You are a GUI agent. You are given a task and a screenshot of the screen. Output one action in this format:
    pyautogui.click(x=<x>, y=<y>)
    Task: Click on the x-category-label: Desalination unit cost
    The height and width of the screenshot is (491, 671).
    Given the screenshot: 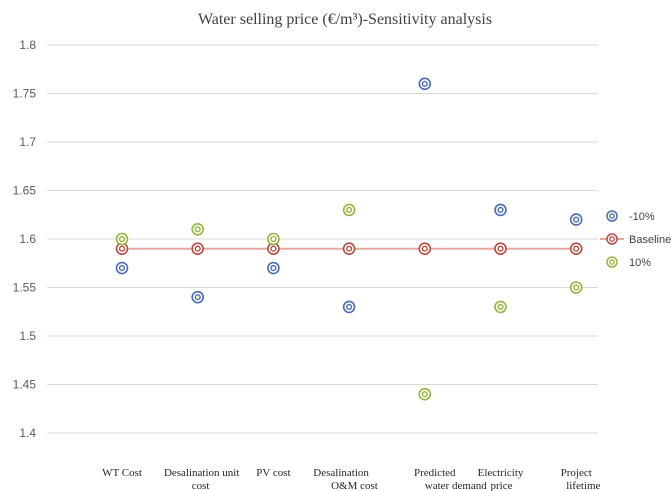 What is the action you would take?
    pyautogui.click(x=201, y=479)
    